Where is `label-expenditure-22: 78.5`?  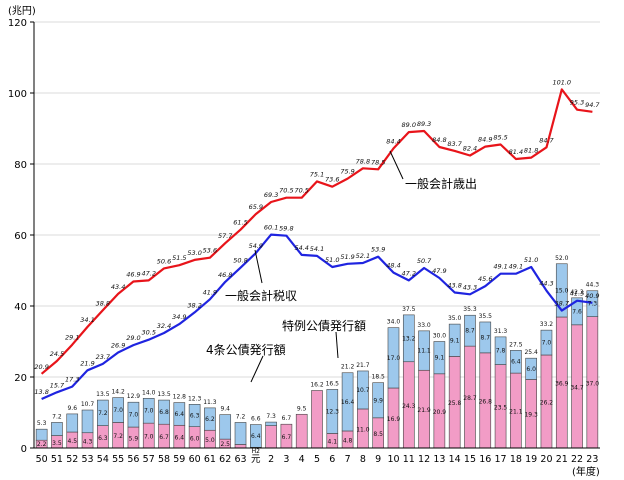
label-expenditure-22: 78.5 is located at coordinates (378, 162).